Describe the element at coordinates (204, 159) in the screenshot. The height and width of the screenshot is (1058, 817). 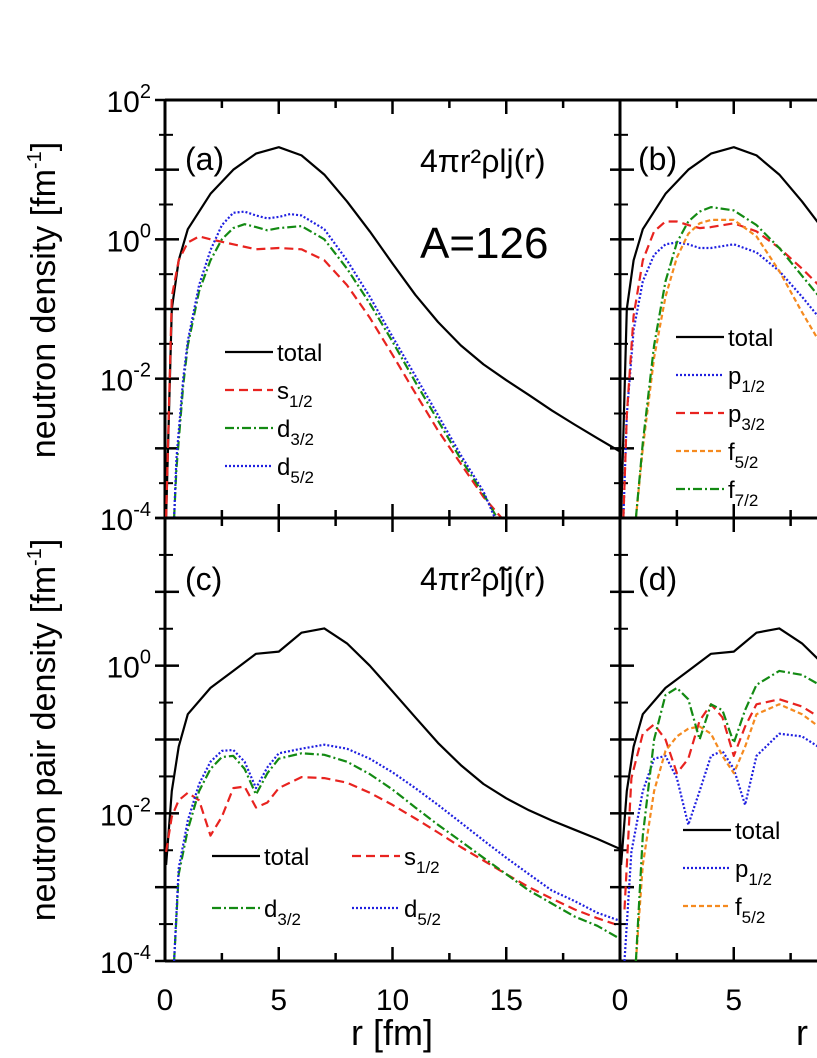
I see `panel-label: (a)` at that location.